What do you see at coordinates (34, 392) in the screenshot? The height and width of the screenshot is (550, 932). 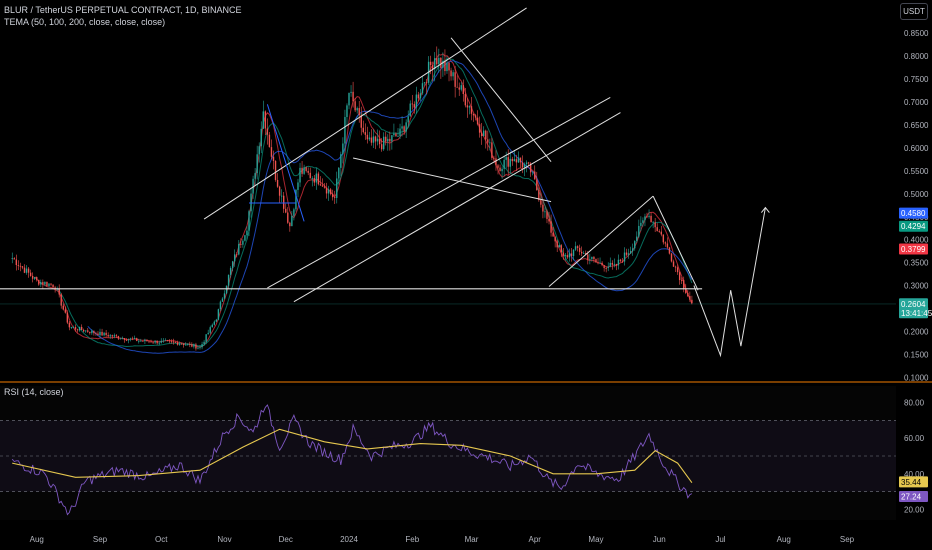 I see `rsi-indicator-label: RSI (14, close)` at bounding box center [34, 392].